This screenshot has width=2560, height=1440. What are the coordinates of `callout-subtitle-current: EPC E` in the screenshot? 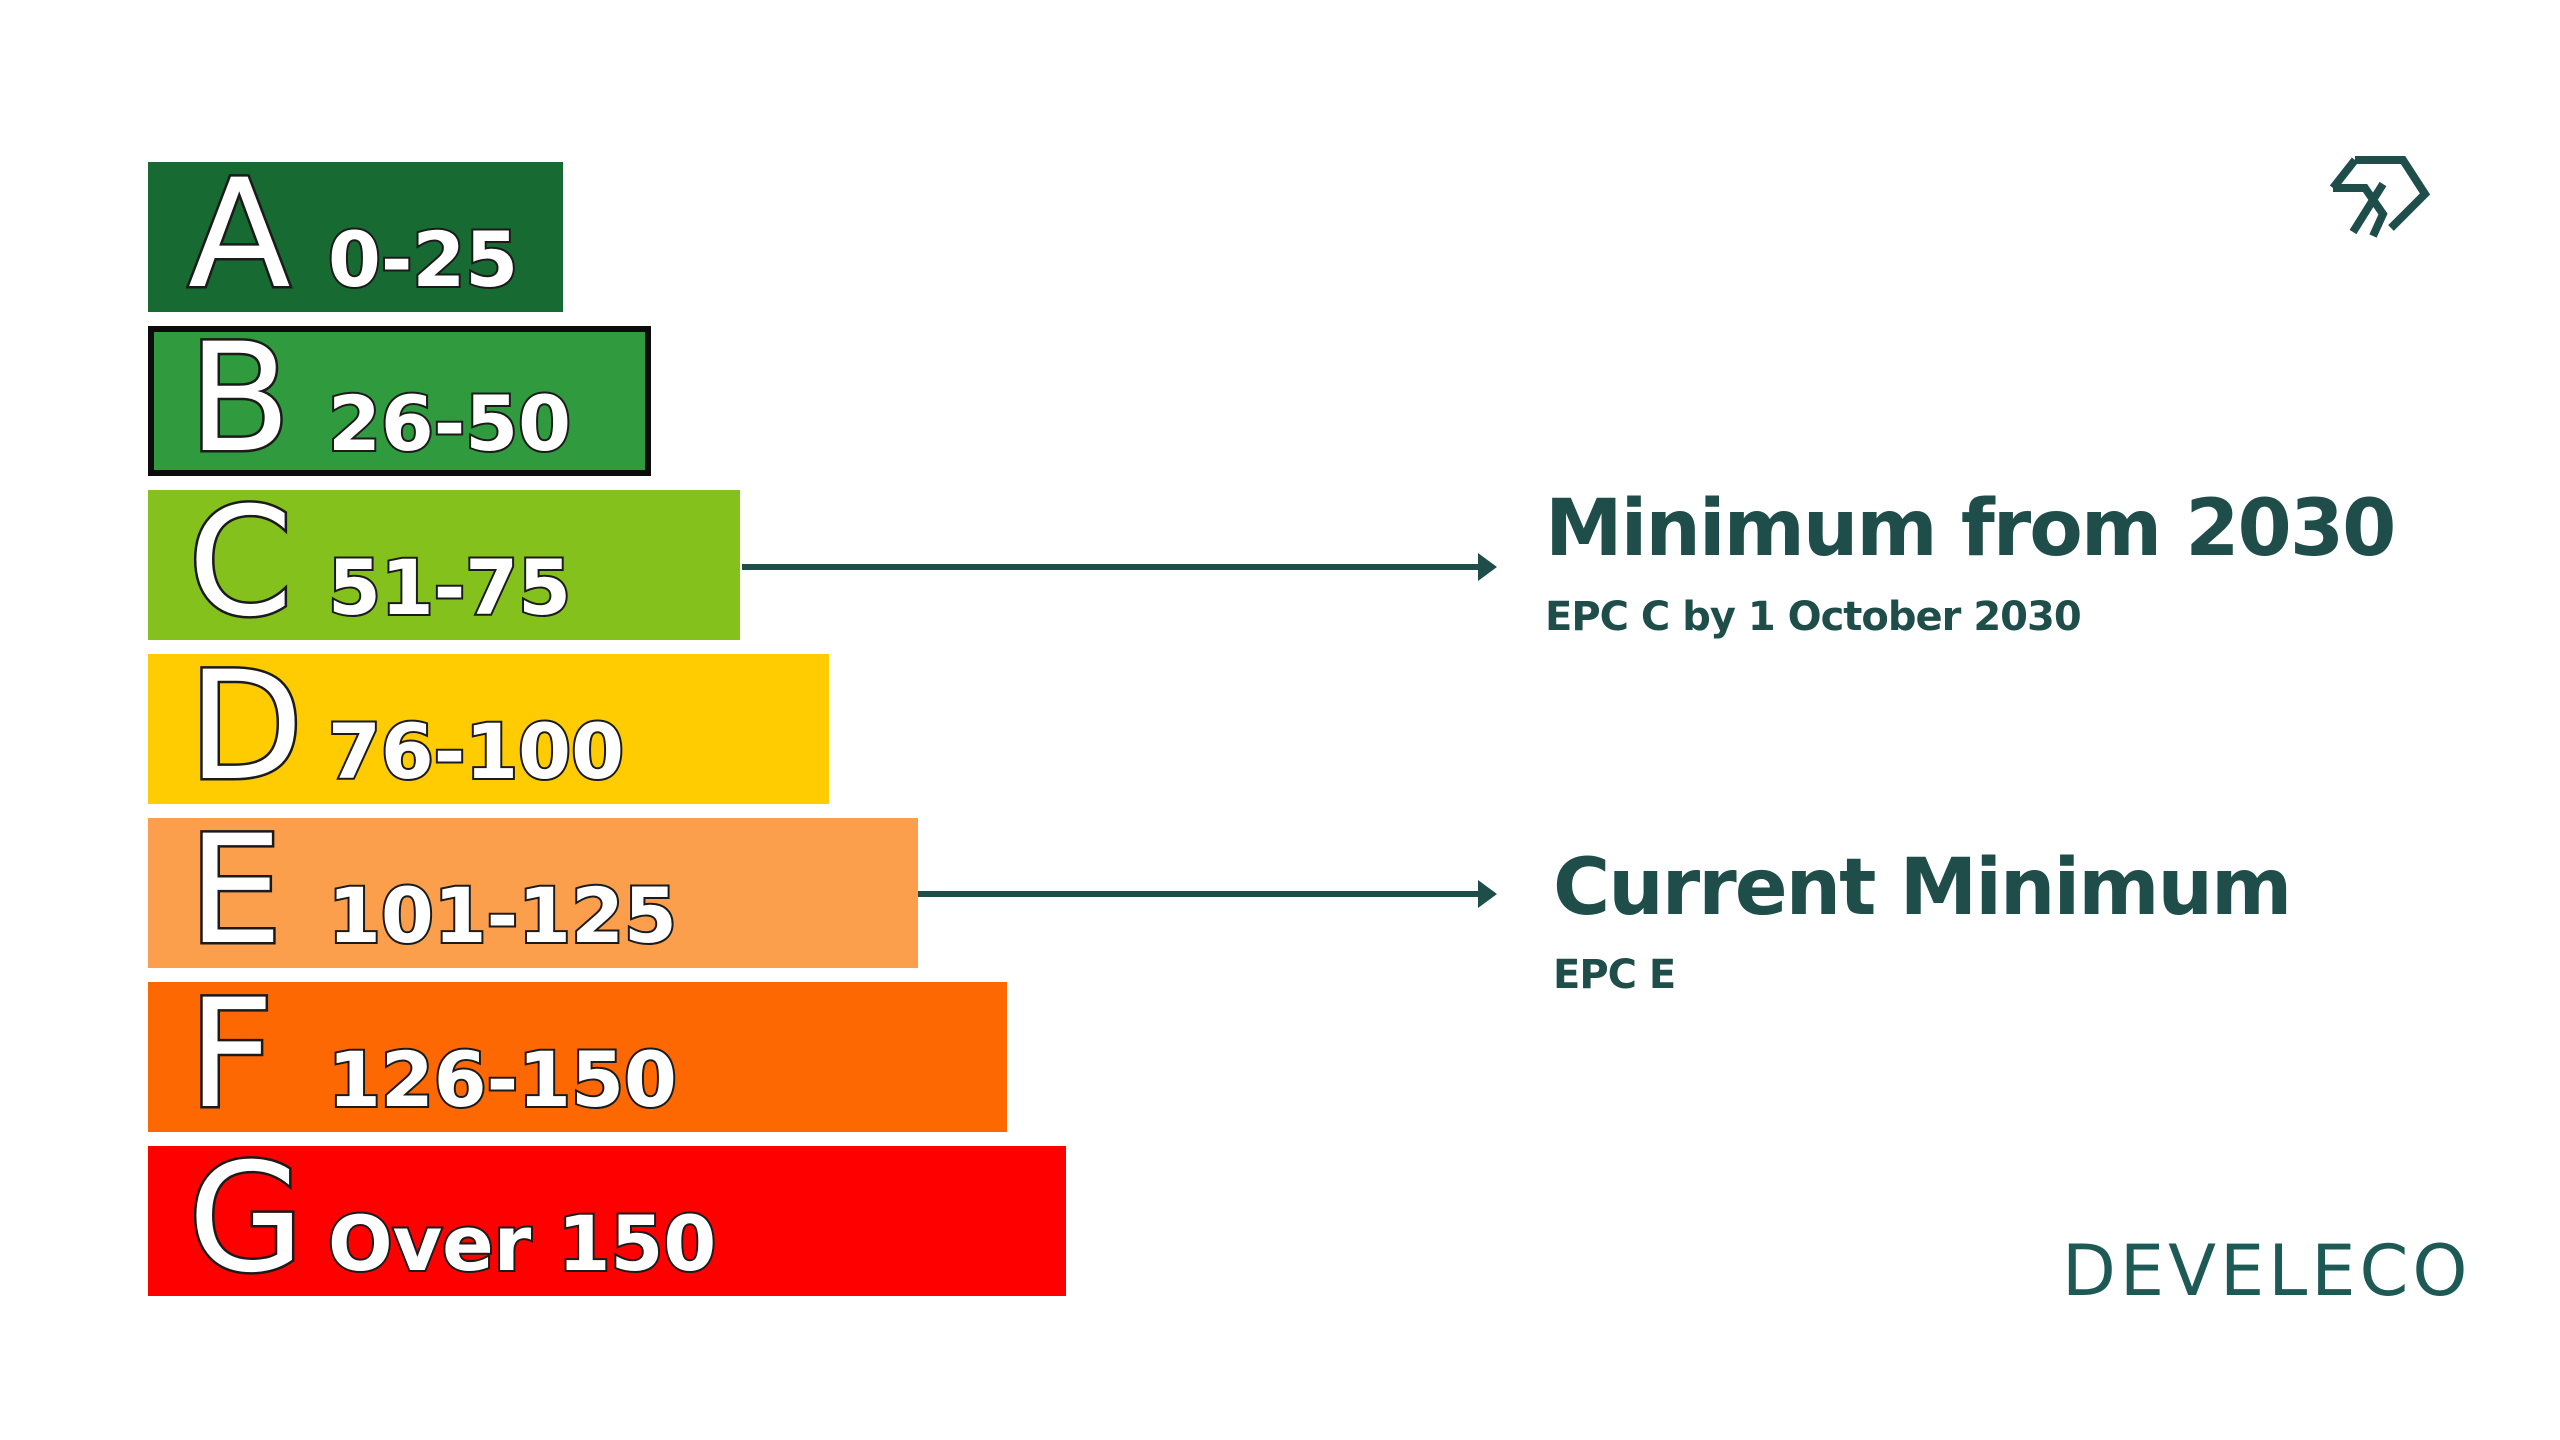 It's located at (1614, 975).